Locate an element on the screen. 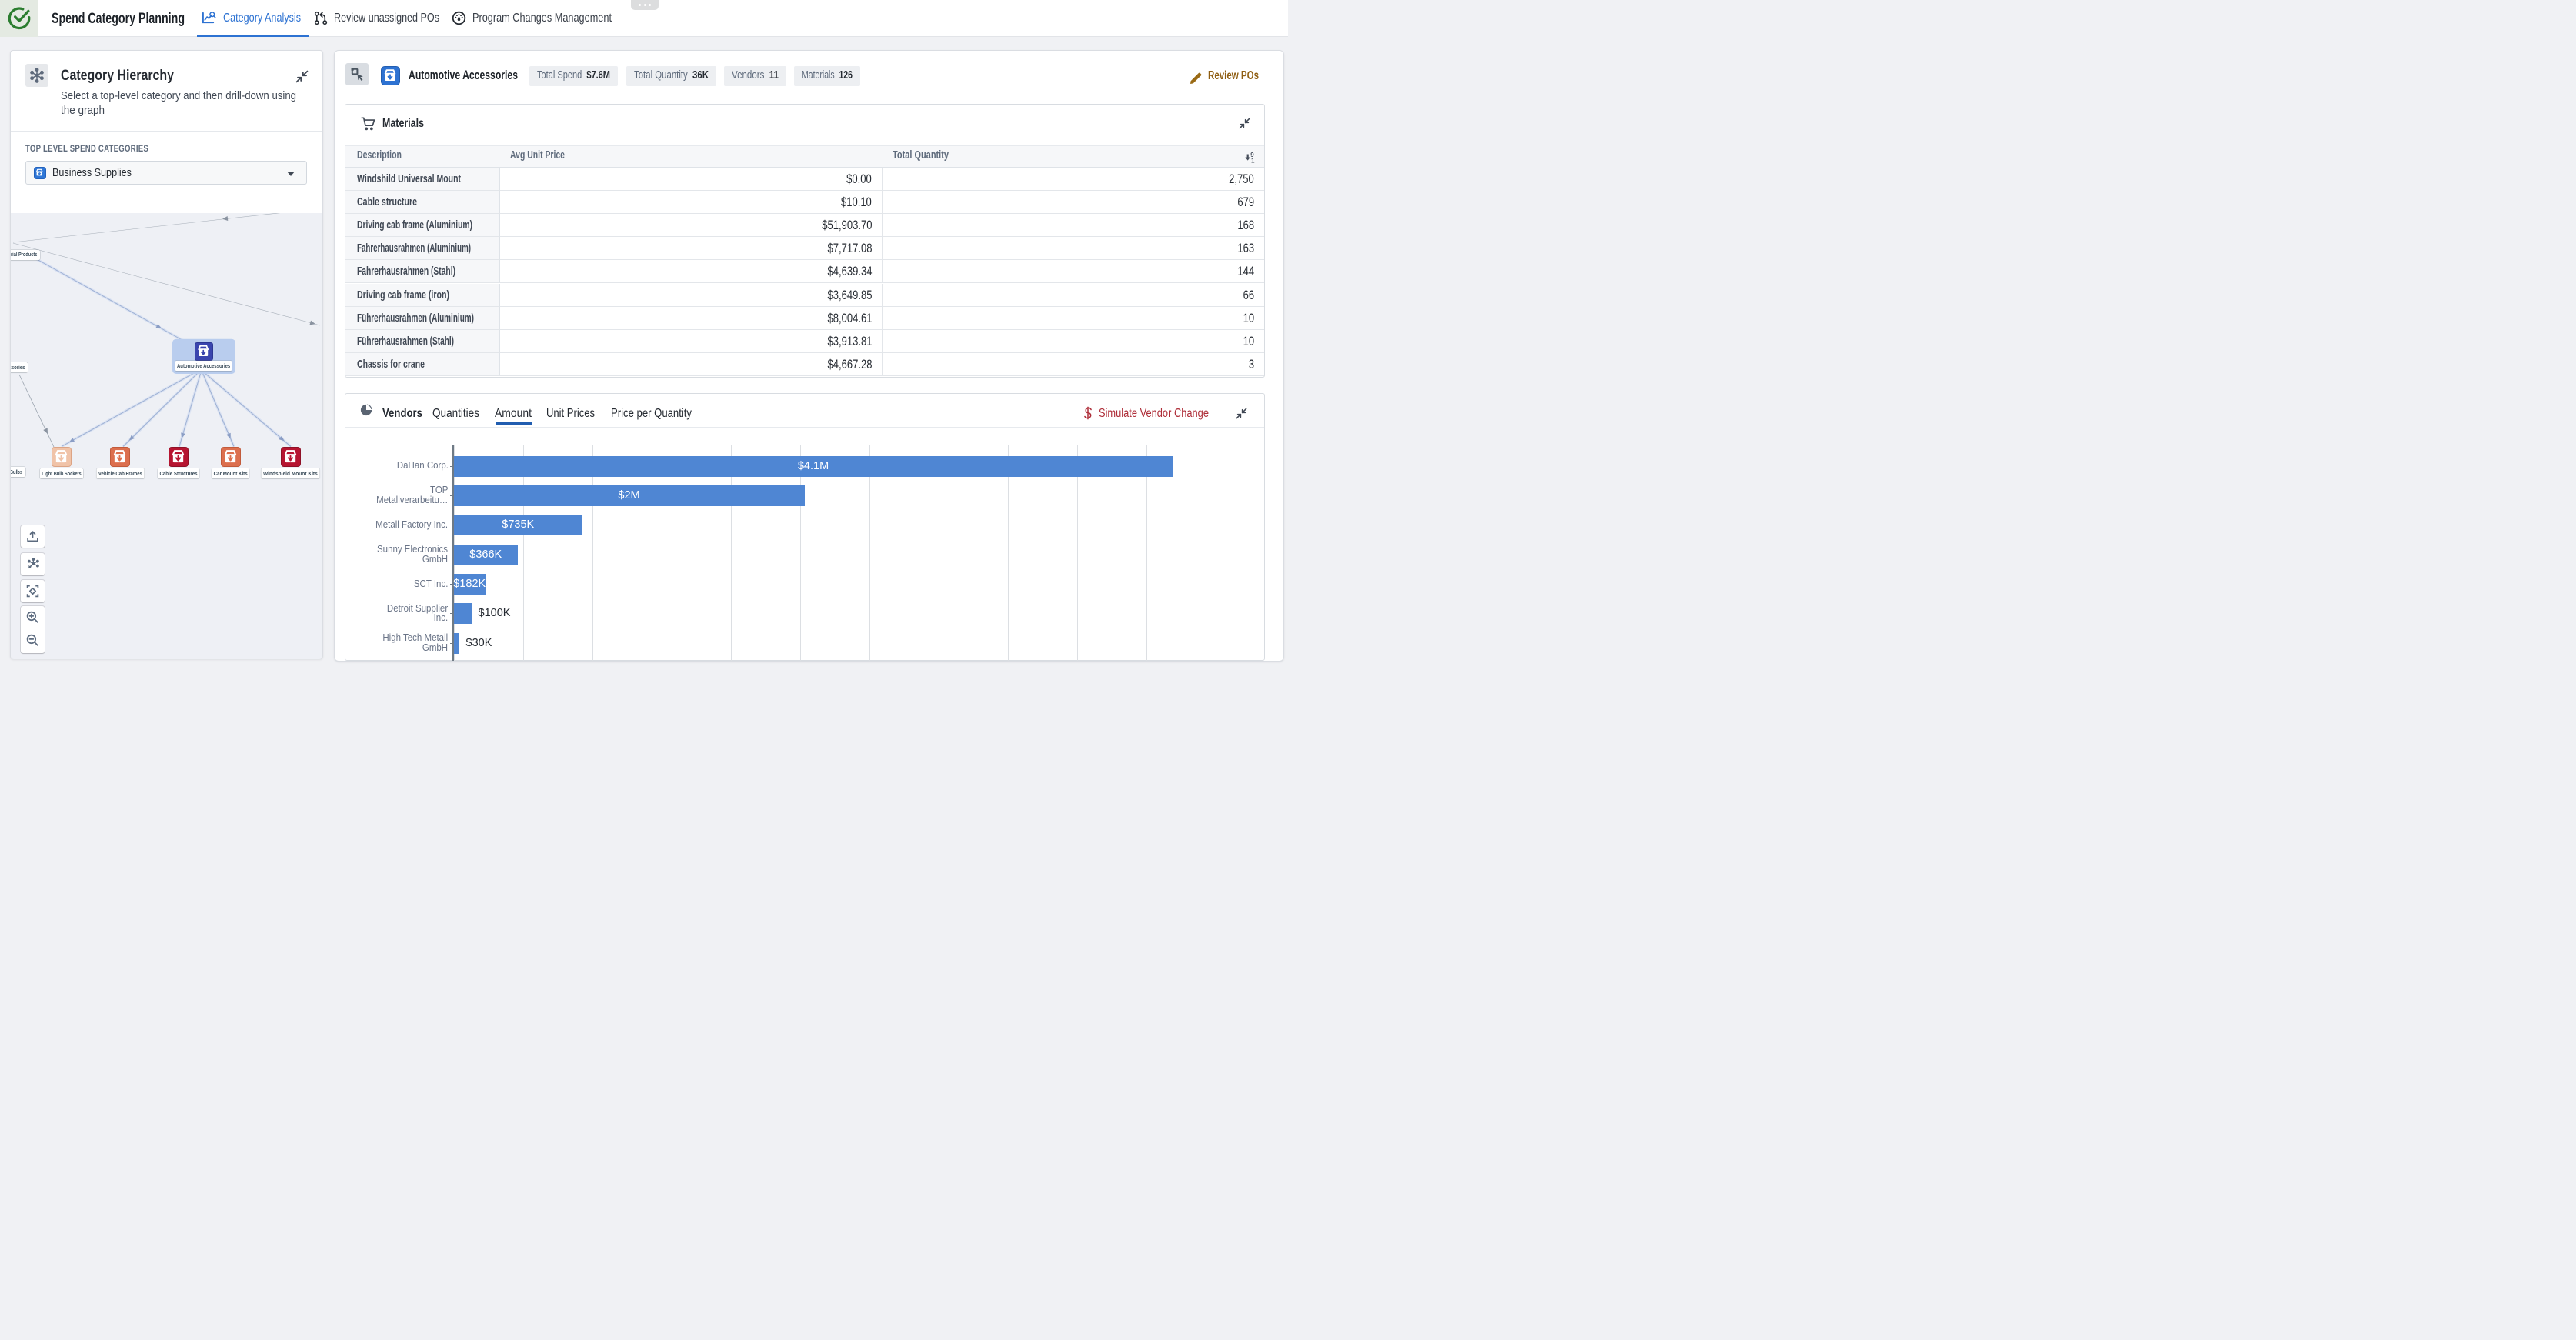  svg-text: 1 is located at coordinates (1253, 161).